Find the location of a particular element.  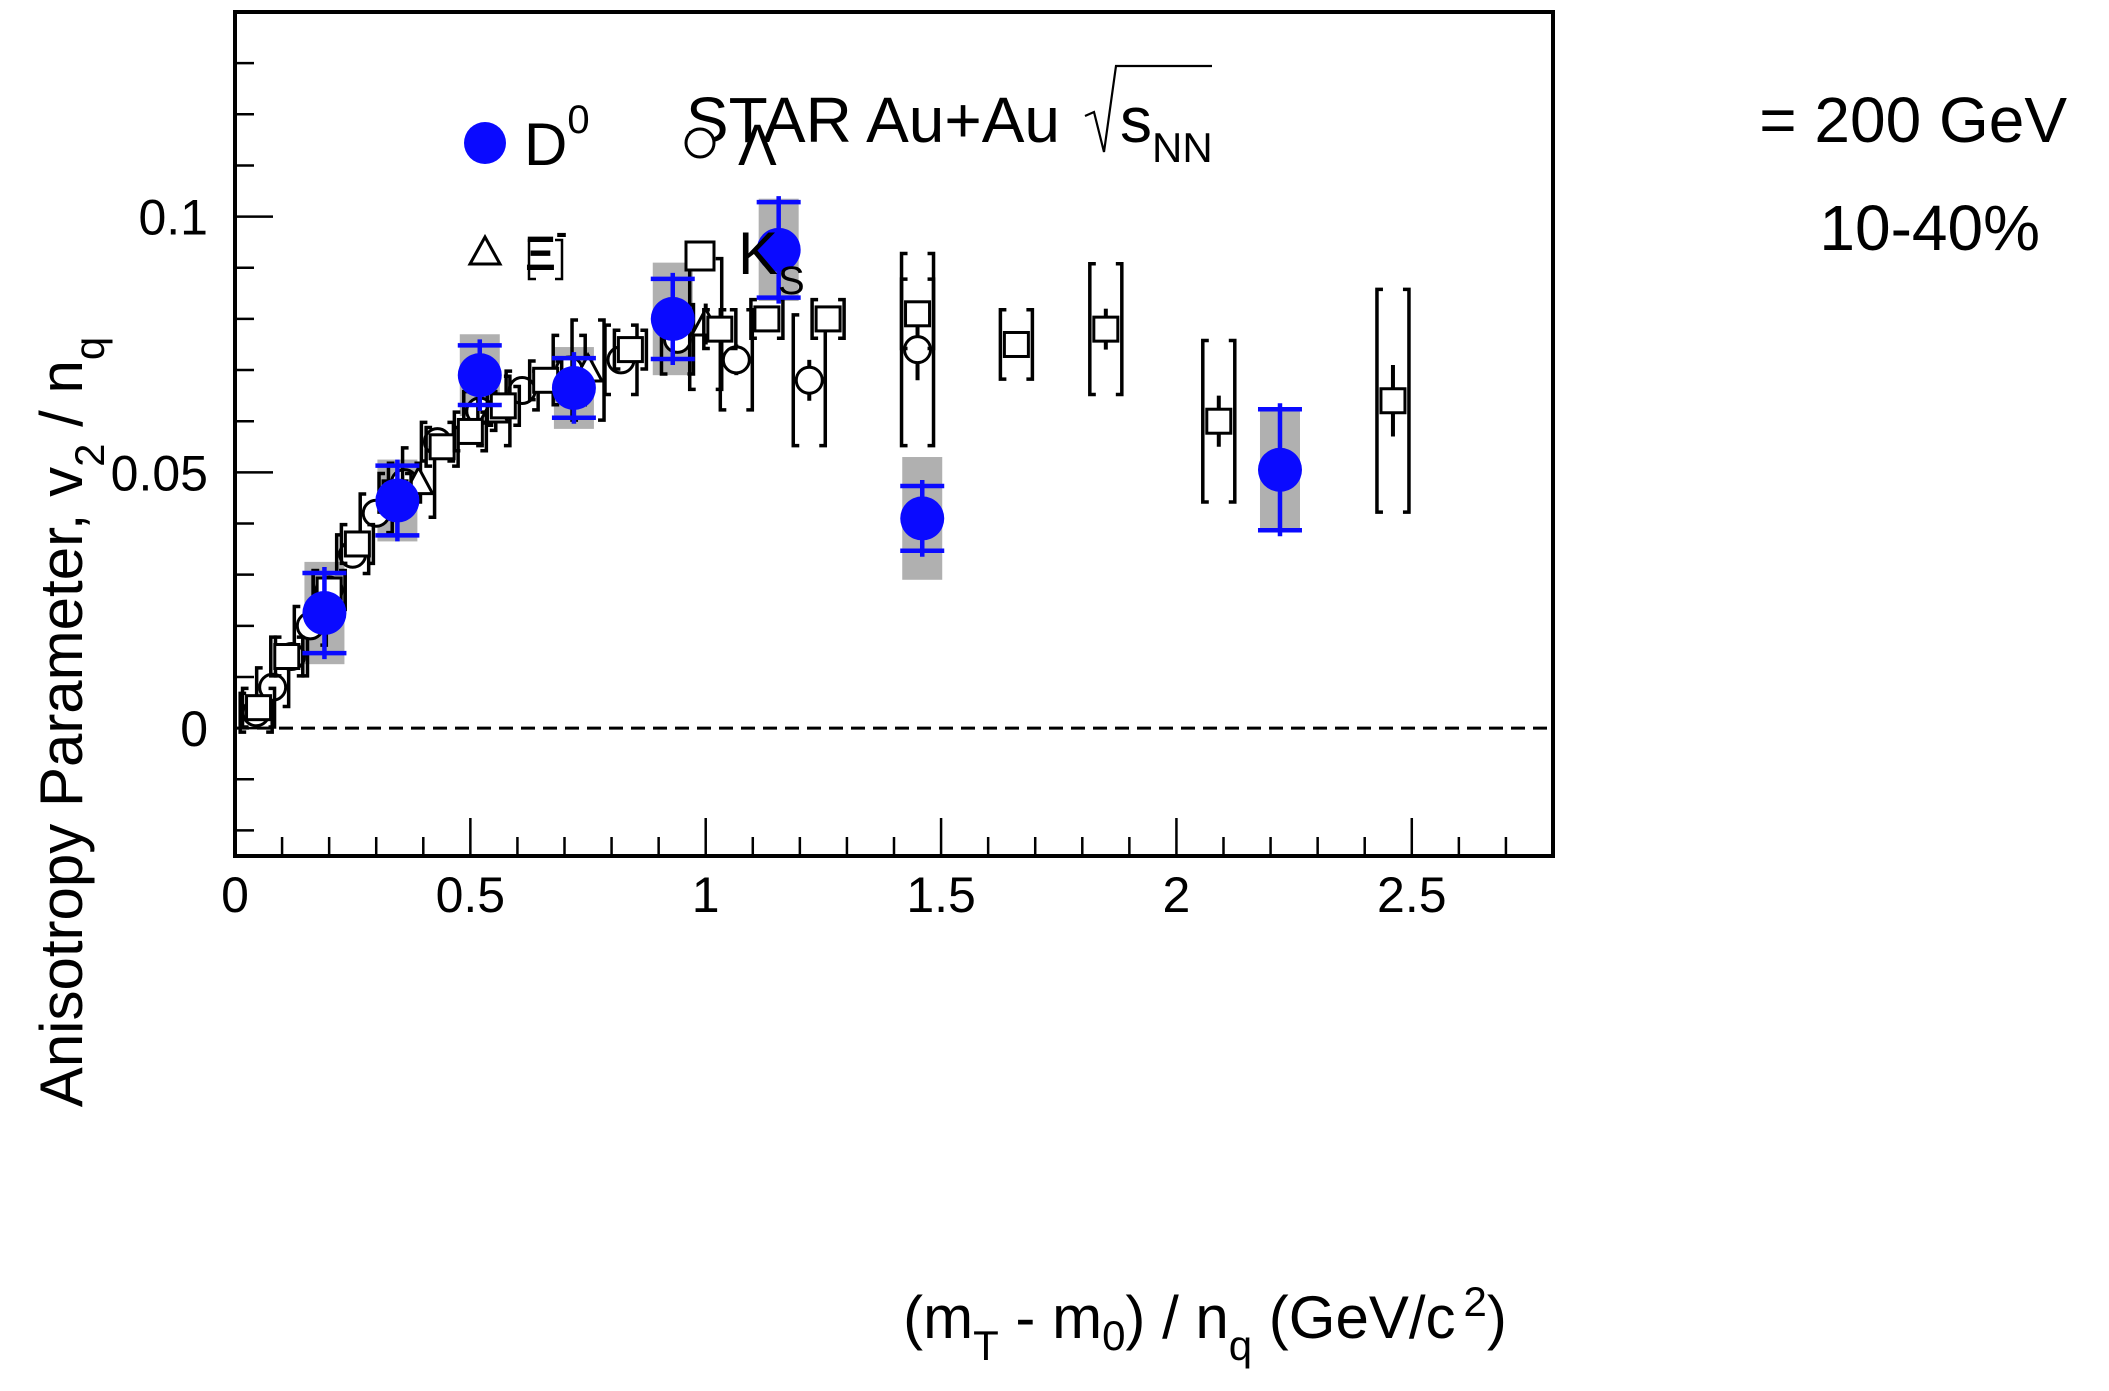

sqrt-s-label: sNN is located at coordinates (1166, 127).